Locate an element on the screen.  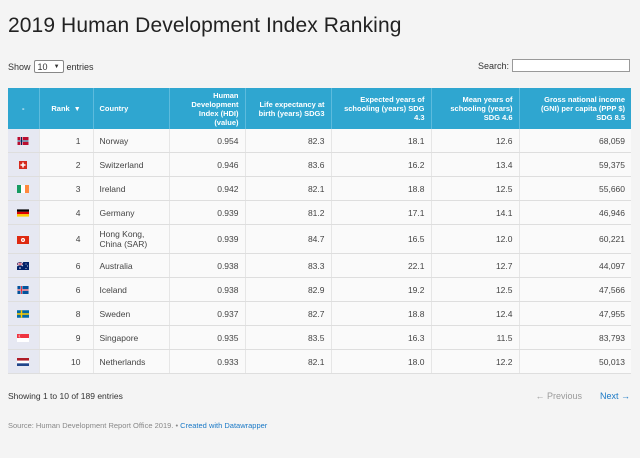
page-title: 2019 Human Development Index Ranking is located at coordinates (205, 25).